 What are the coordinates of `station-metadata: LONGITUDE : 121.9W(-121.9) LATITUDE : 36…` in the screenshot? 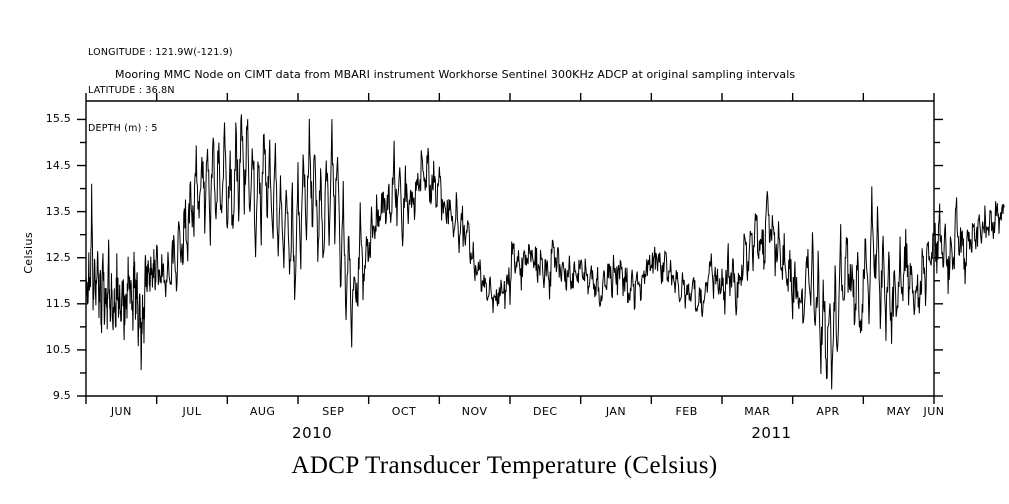 It's located at (160, 91).